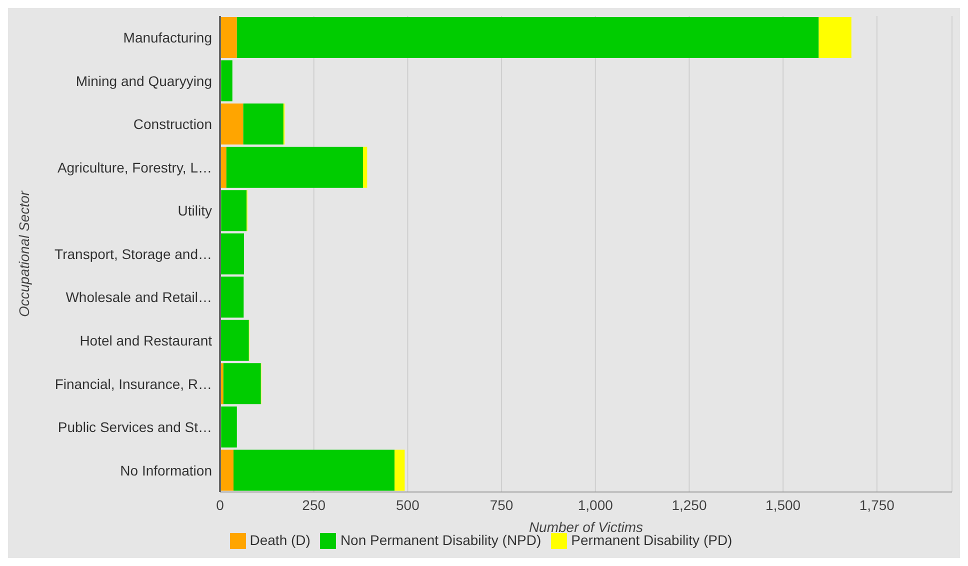  Describe the element at coordinates (172, 124) in the screenshot. I see `y-tick-label: Construction` at that location.